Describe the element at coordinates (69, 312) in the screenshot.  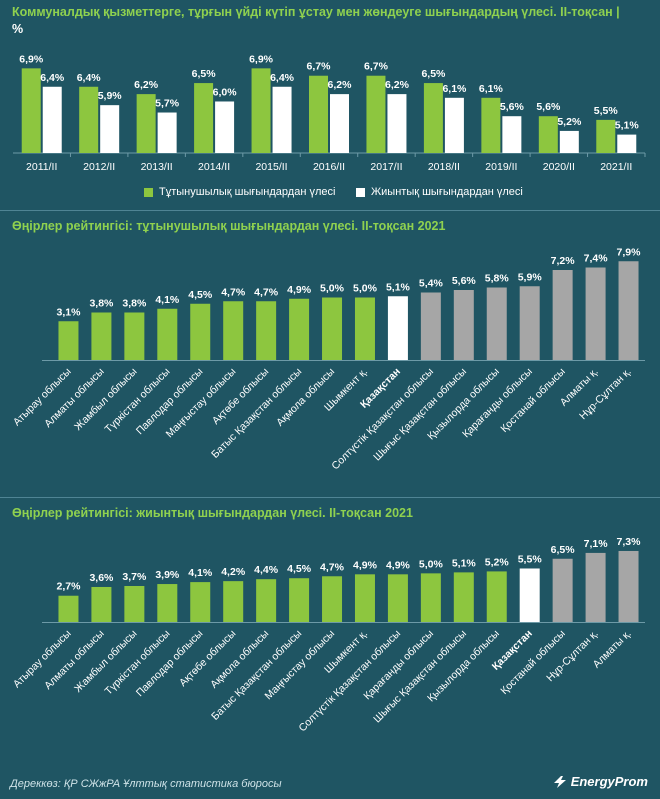
I see `chart2-data-label: 3,1%` at that location.